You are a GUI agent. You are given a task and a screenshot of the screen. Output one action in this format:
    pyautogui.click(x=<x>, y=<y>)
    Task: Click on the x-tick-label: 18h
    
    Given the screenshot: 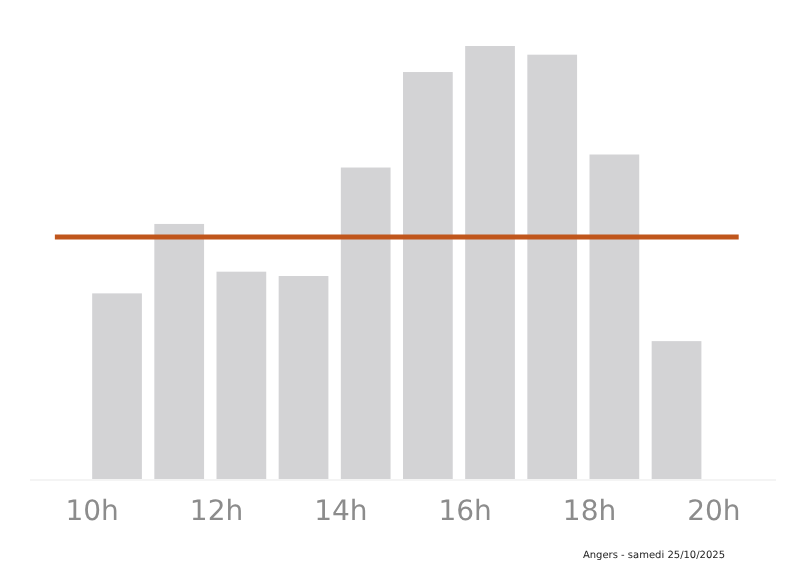 What is the action you would take?
    pyautogui.click(x=589, y=511)
    